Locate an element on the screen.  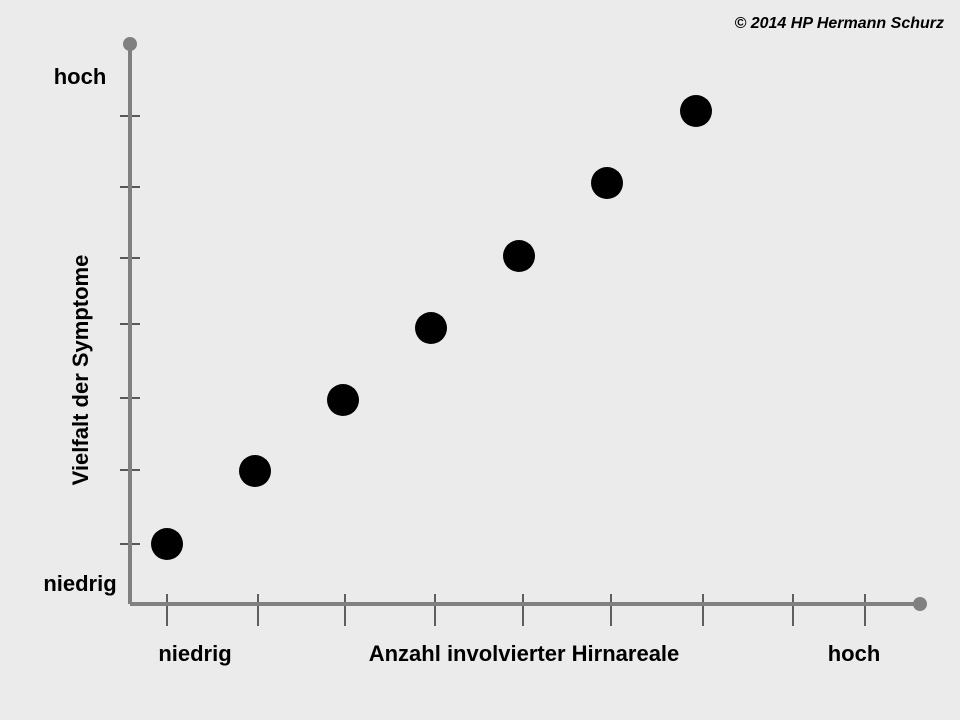
x-high-label: hoch is located at coordinates (854, 653).